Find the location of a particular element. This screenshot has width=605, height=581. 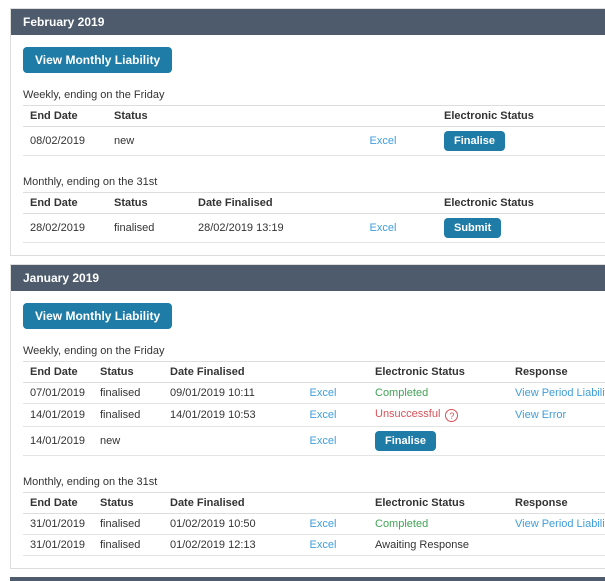

response-cell: View Error is located at coordinates (556, 415).